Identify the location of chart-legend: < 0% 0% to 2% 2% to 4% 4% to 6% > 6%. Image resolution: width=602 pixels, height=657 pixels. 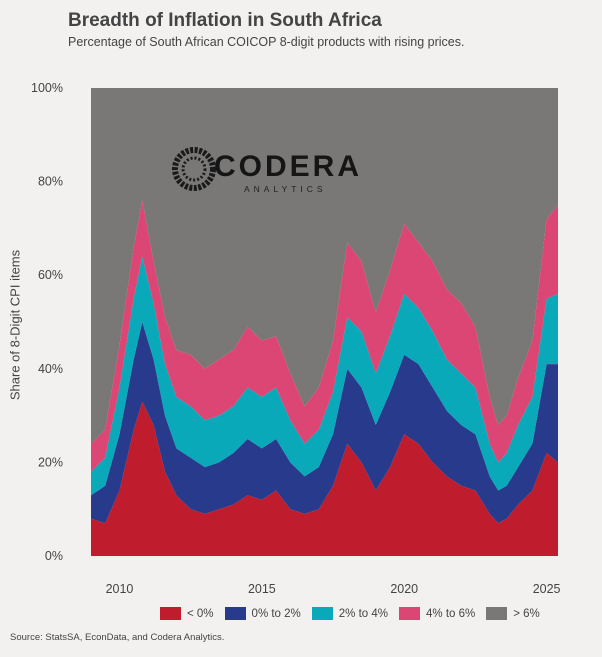
(355, 613).